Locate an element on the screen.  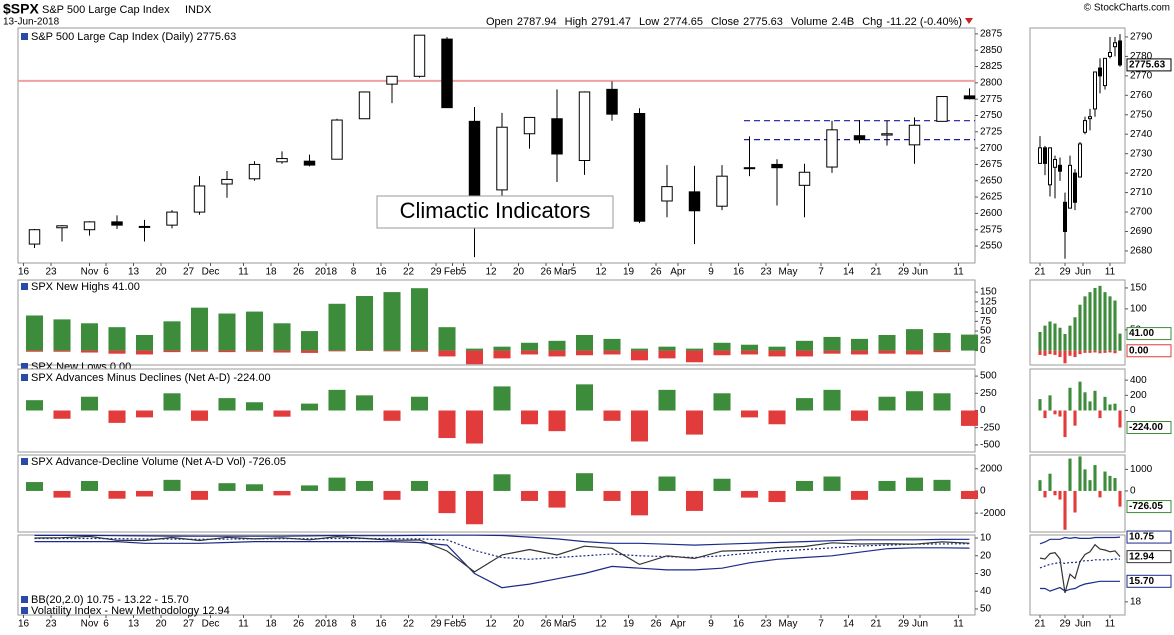
x-tick-label: 7 is located at coordinates (821, 624).